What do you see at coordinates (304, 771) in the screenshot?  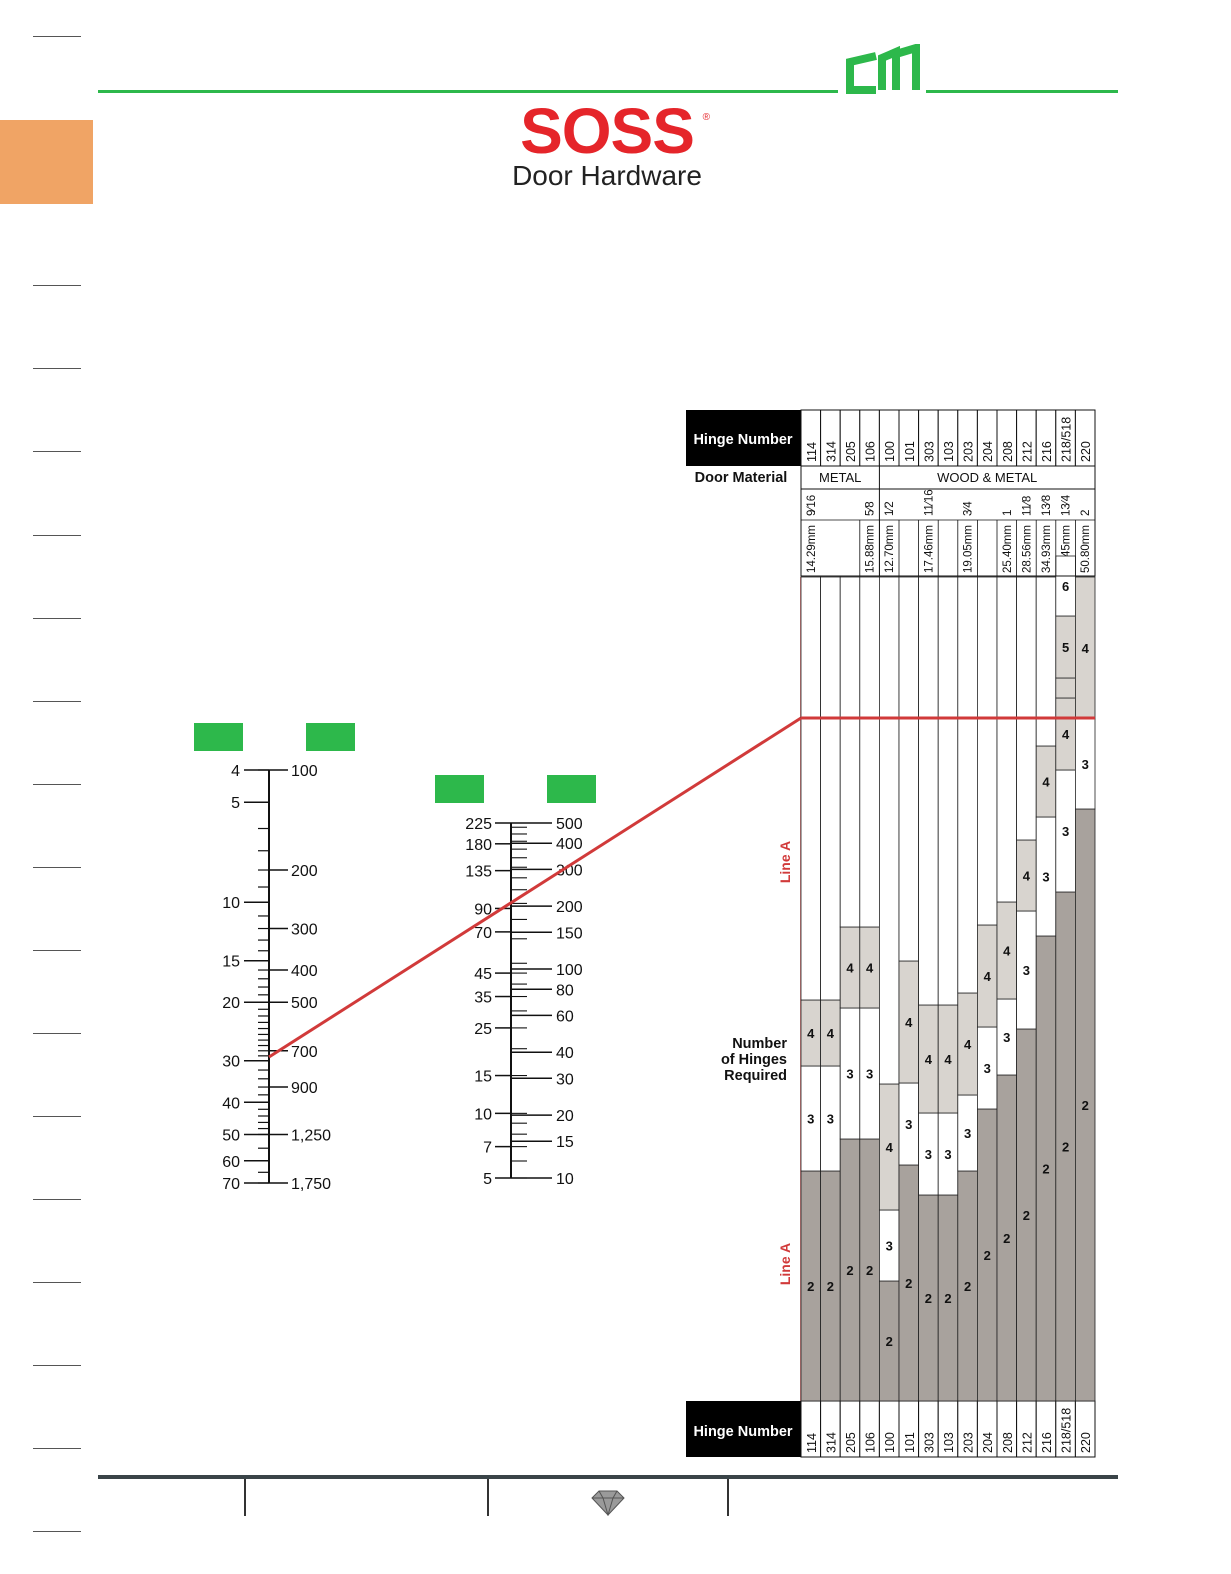 I see `scale1-right-label: 100` at bounding box center [304, 771].